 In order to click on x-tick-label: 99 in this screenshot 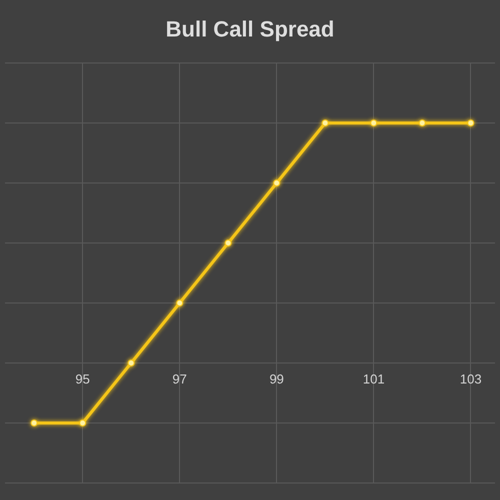, I will do `click(276, 378)`.